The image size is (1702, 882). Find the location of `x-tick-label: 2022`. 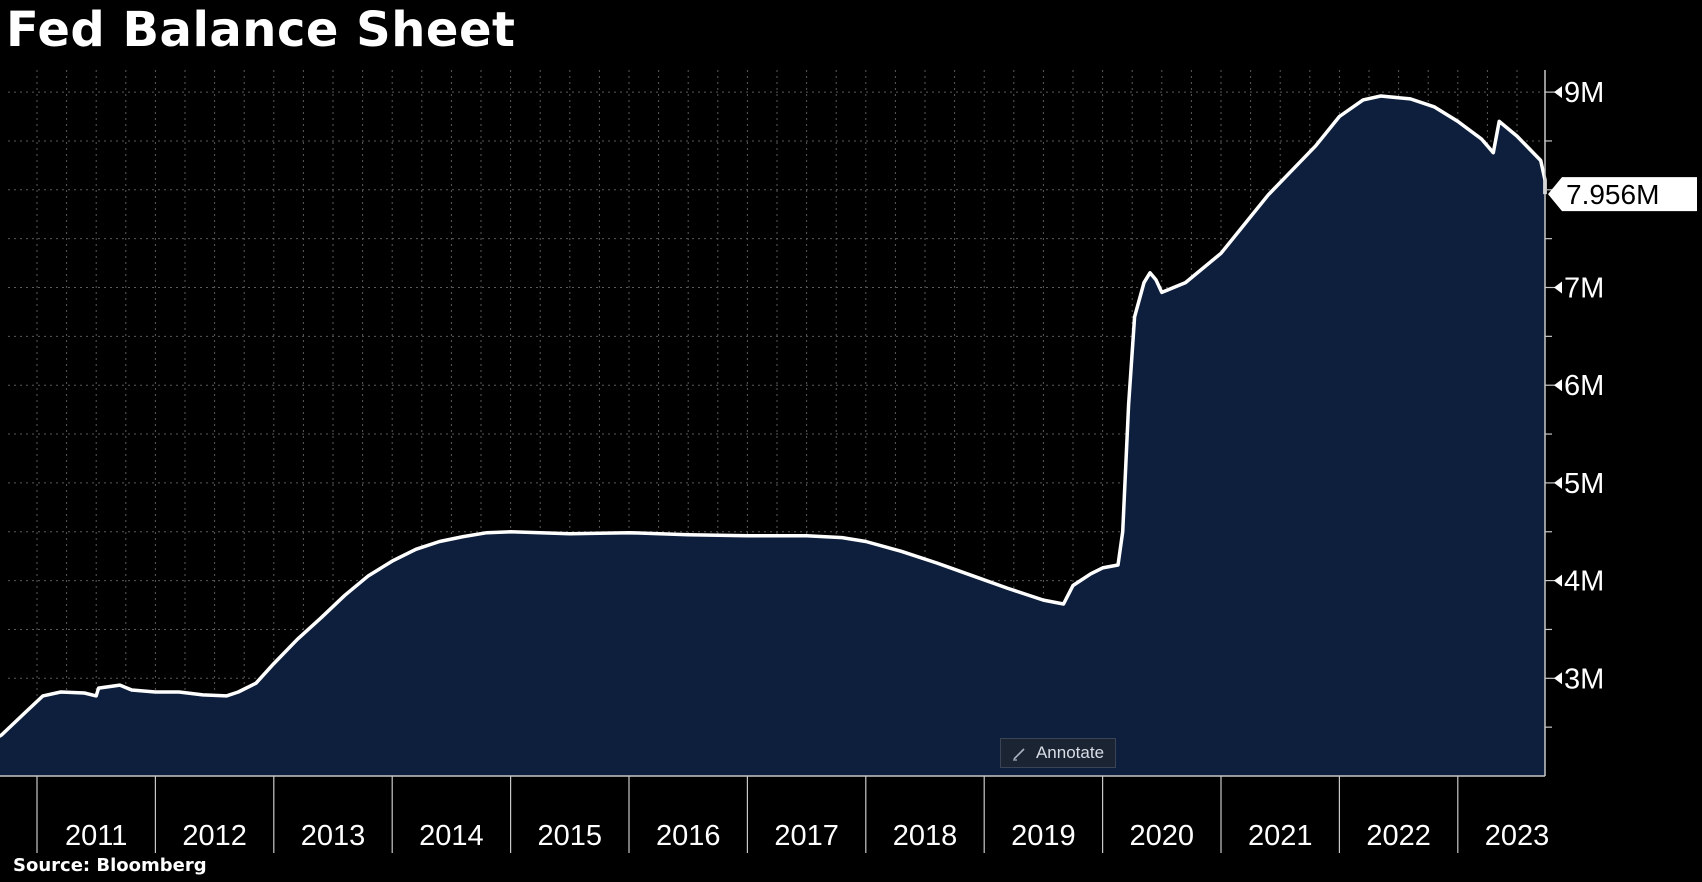

x-tick-label: 2022 is located at coordinates (1398, 836).